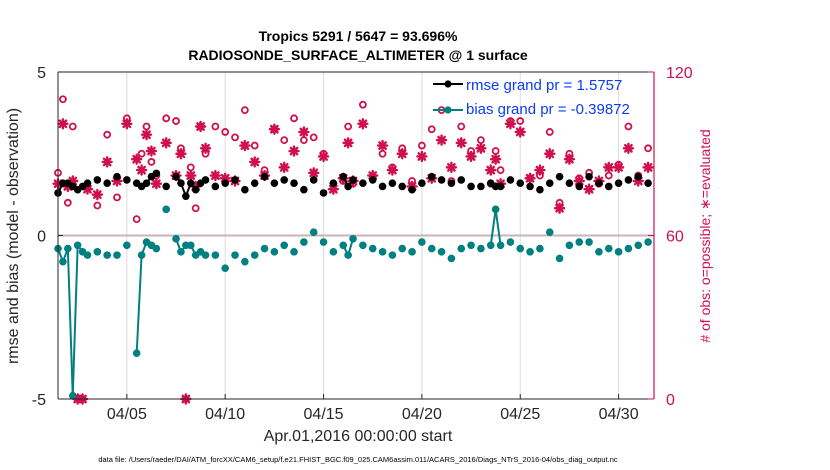 The height and width of the screenshot is (470, 830). I want to click on y-tick-label: 5, so click(41, 73).